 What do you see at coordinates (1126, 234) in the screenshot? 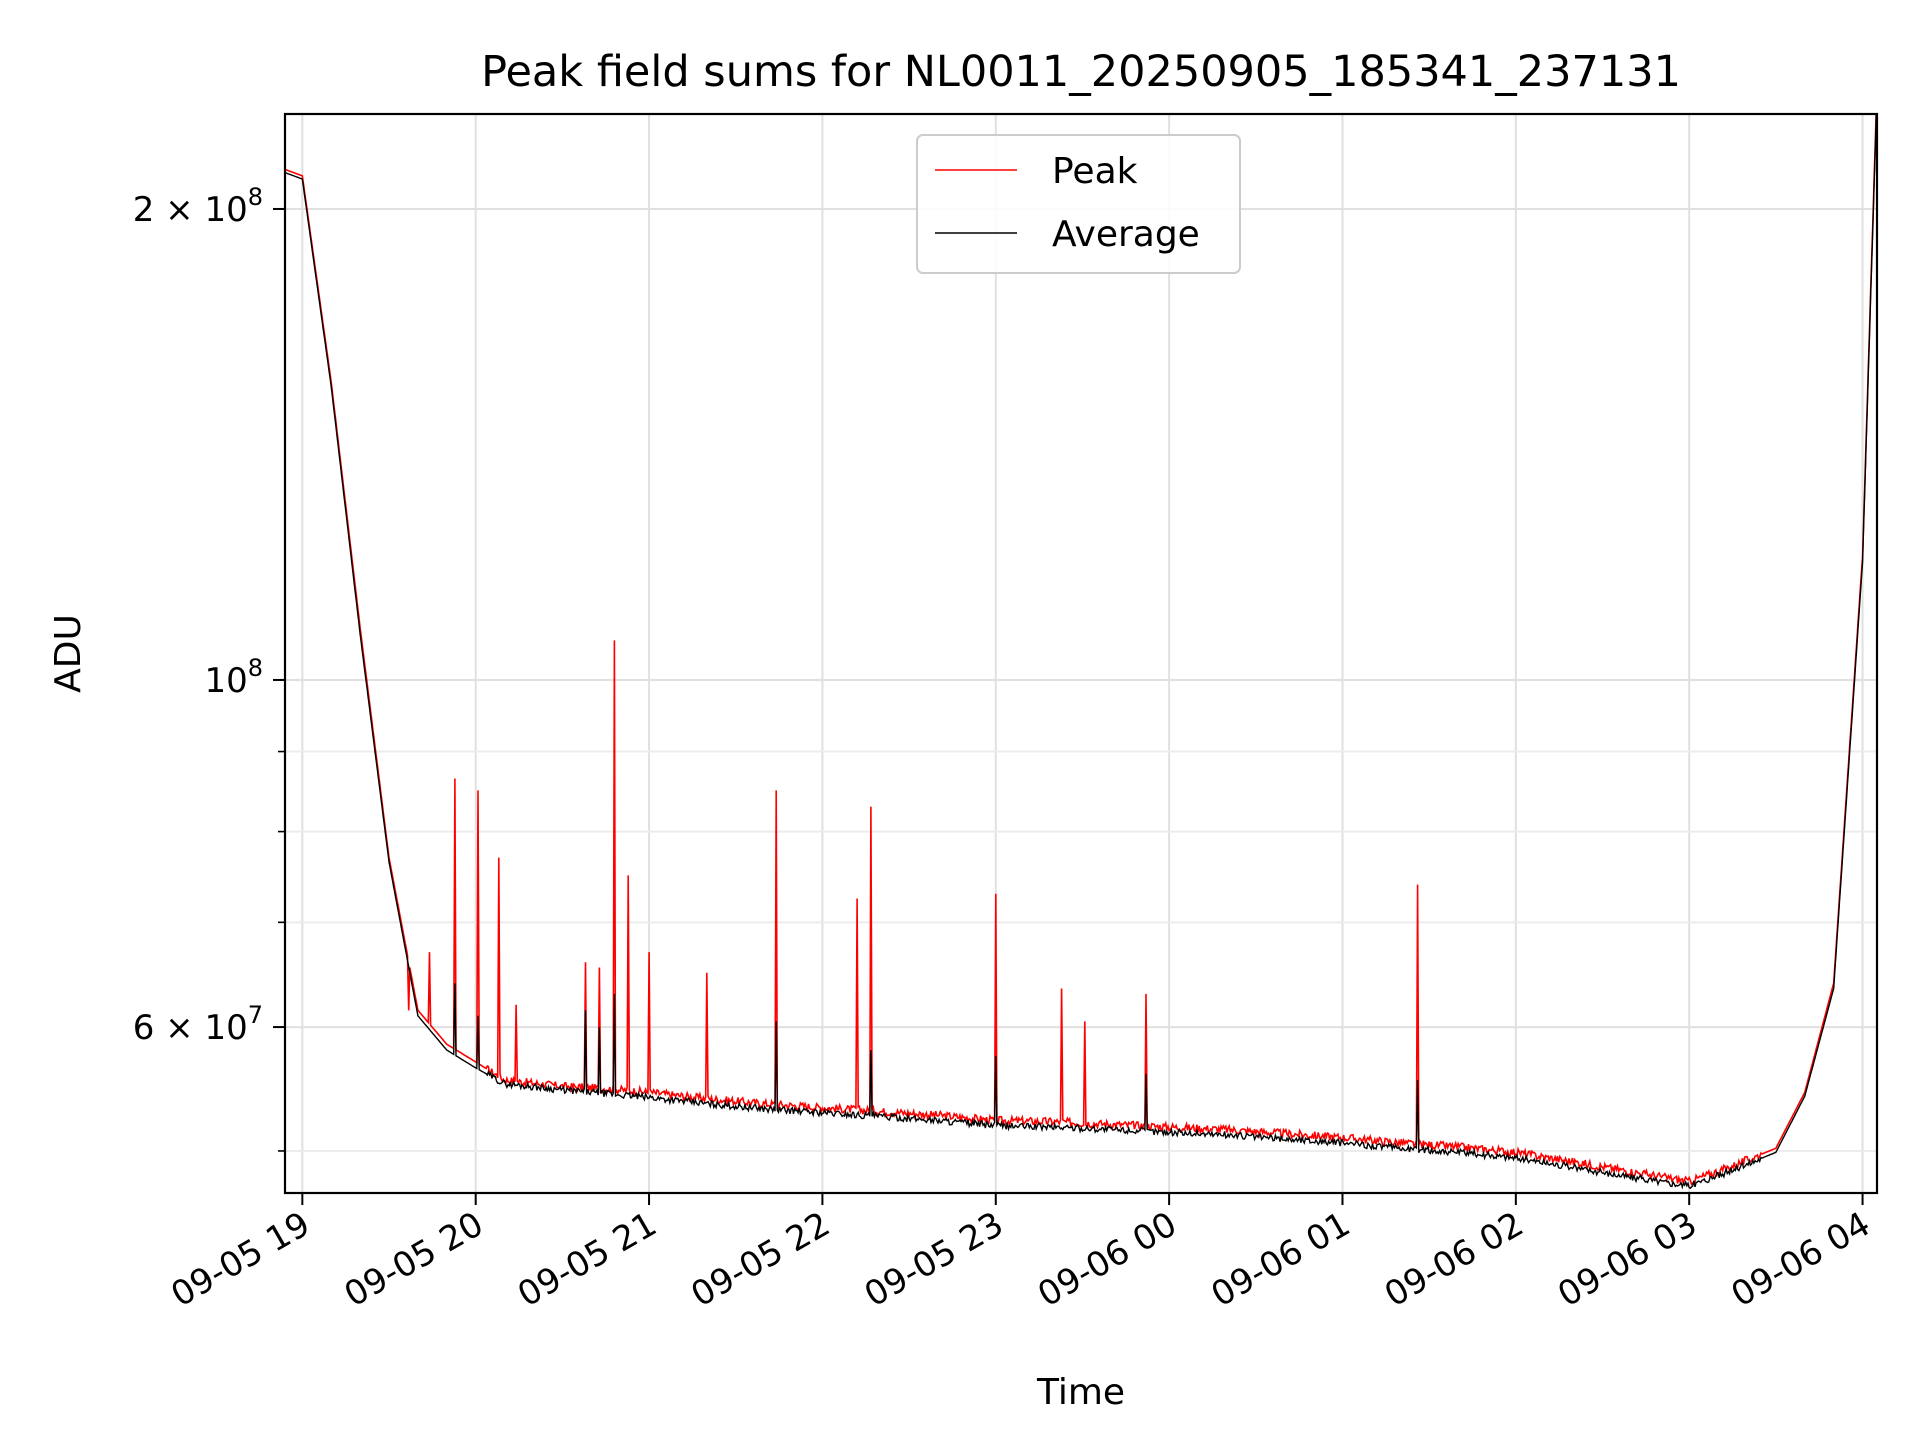
I see `legend-label-average: Average` at bounding box center [1126, 234].